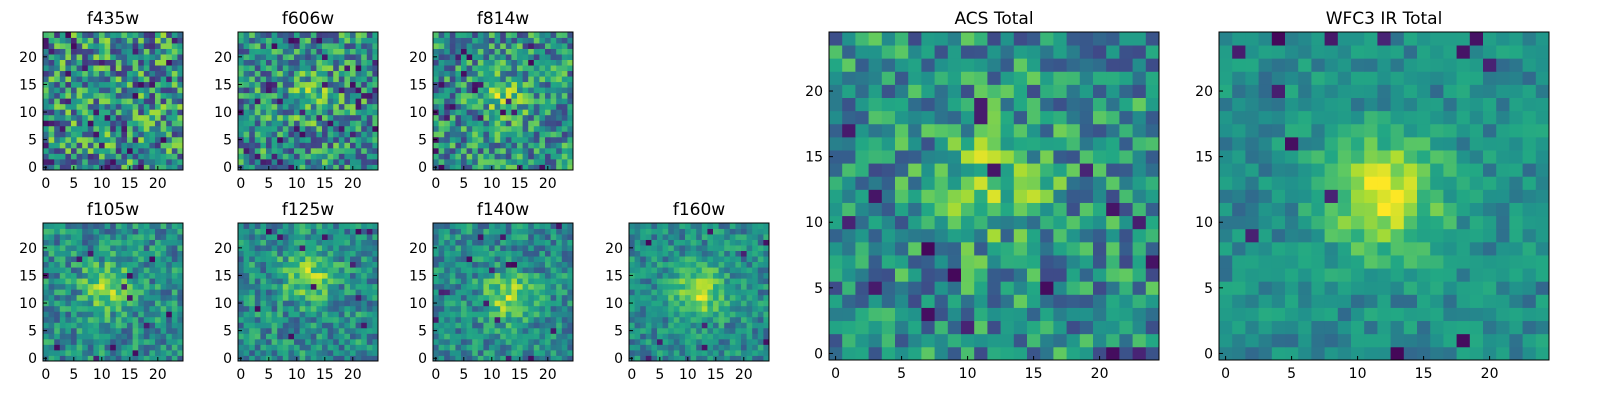 The width and height of the screenshot is (1600, 400). I want to click on x-tick-label: 20, so click(353, 375).